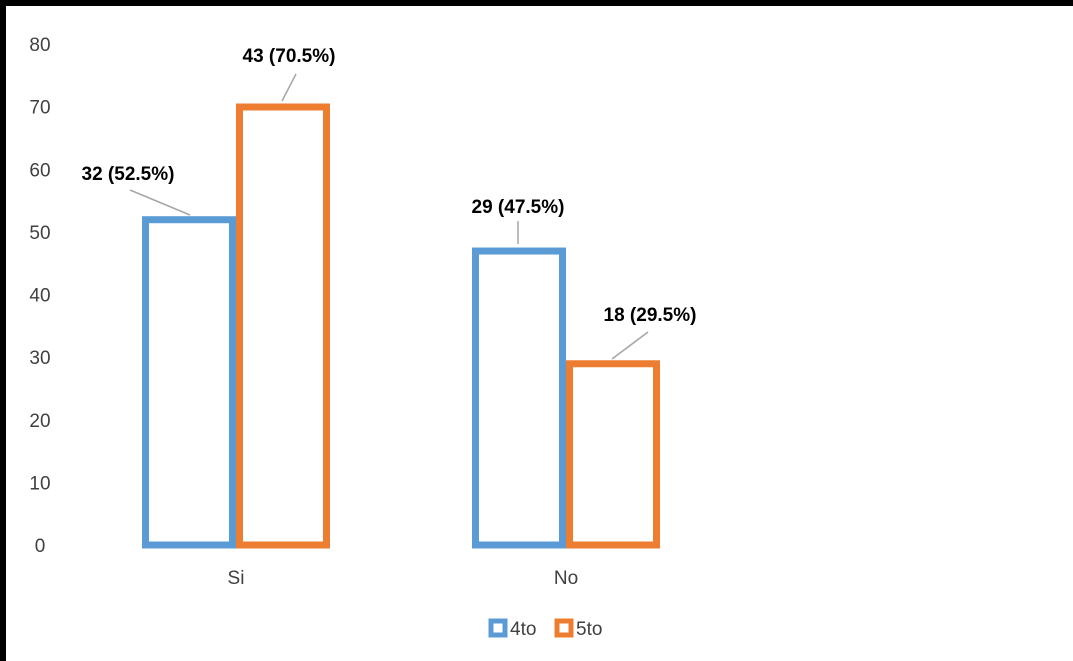 This screenshot has width=1073, height=661. I want to click on x-axis-ticks: Si No, so click(403, 578).